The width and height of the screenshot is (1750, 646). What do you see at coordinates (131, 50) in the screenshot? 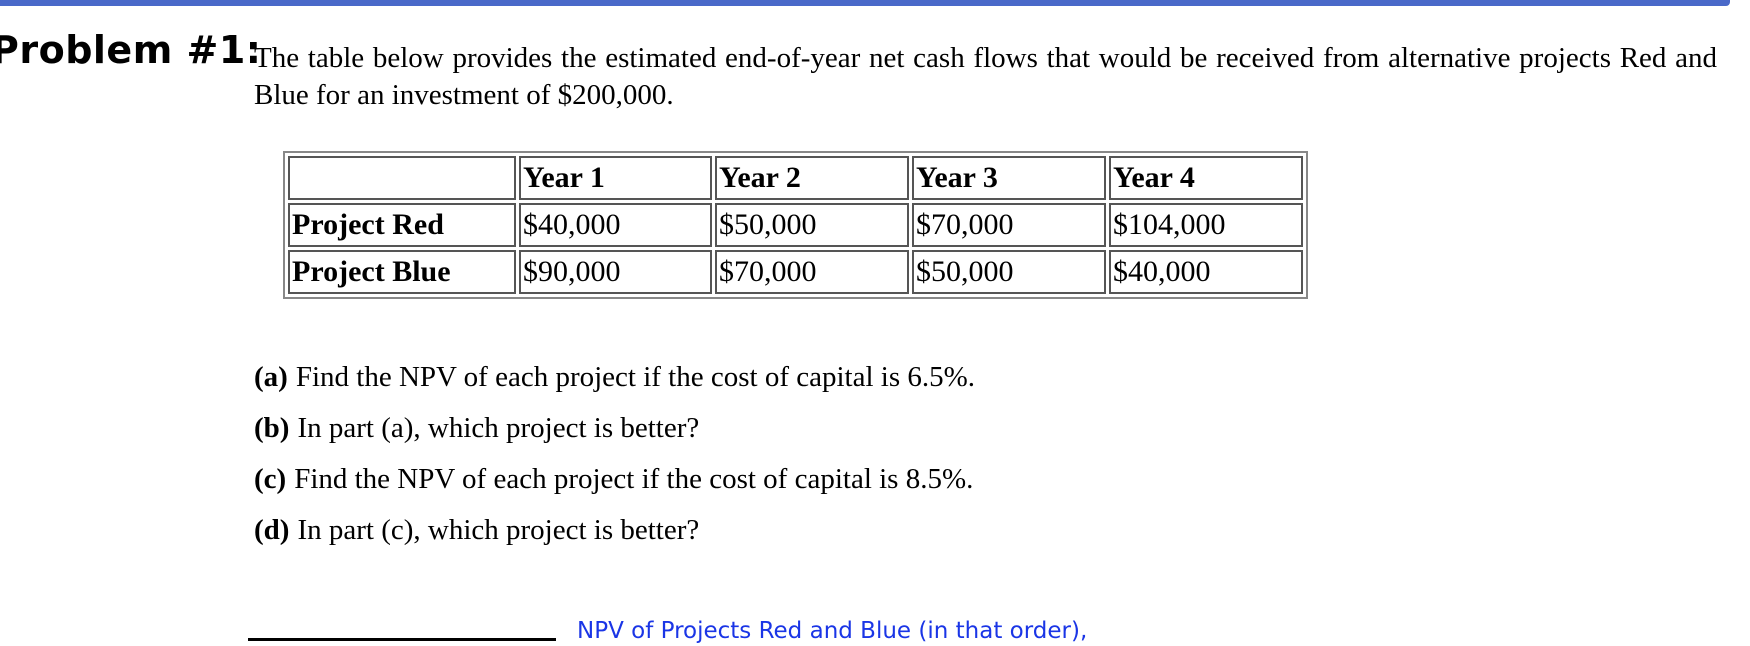
I see `problem-label: Problem #1:` at bounding box center [131, 50].